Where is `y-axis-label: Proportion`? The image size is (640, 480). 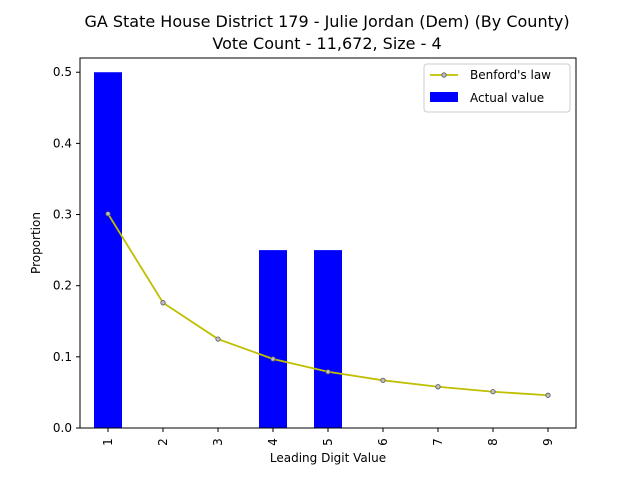 y-axis-label: Proportion is located at coordinates (36, 243).